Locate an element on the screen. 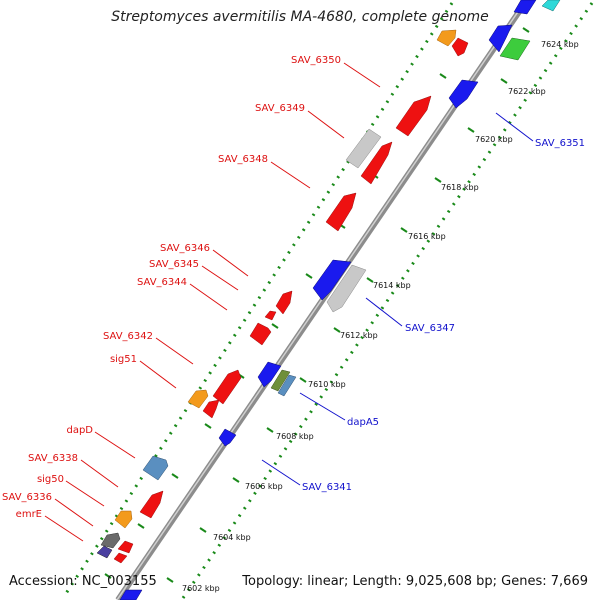  gene-block-sav6351 is located at coordinates (463, 94).